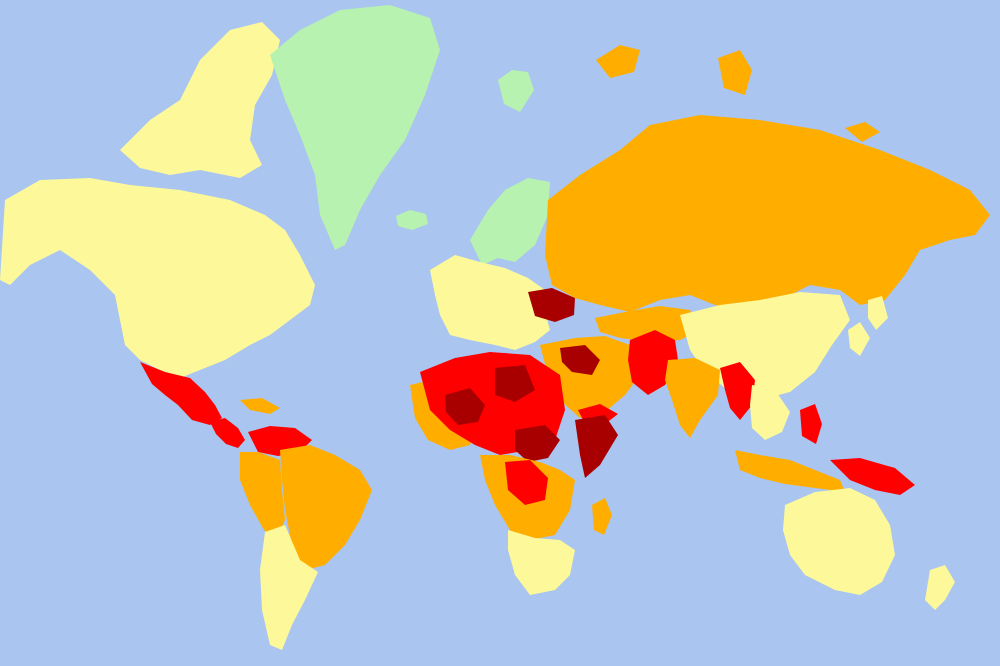  Describe the element at coordinates (602, 516) in the screenshot. I see `madagascar` at that location.